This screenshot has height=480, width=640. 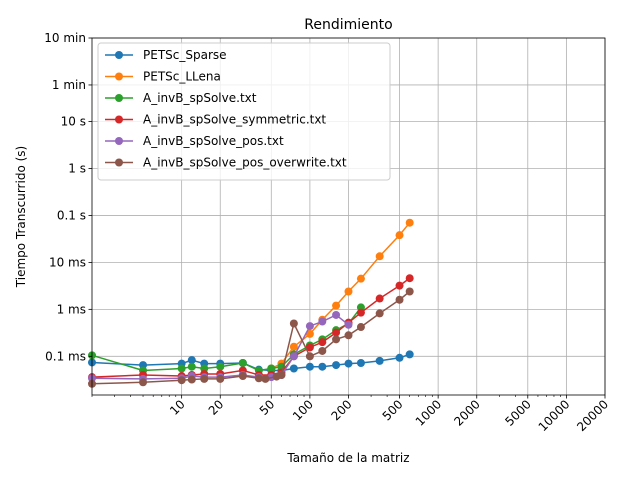 I want to click on legend-item: PETSc_Sparse, so click(x=166, y=55).